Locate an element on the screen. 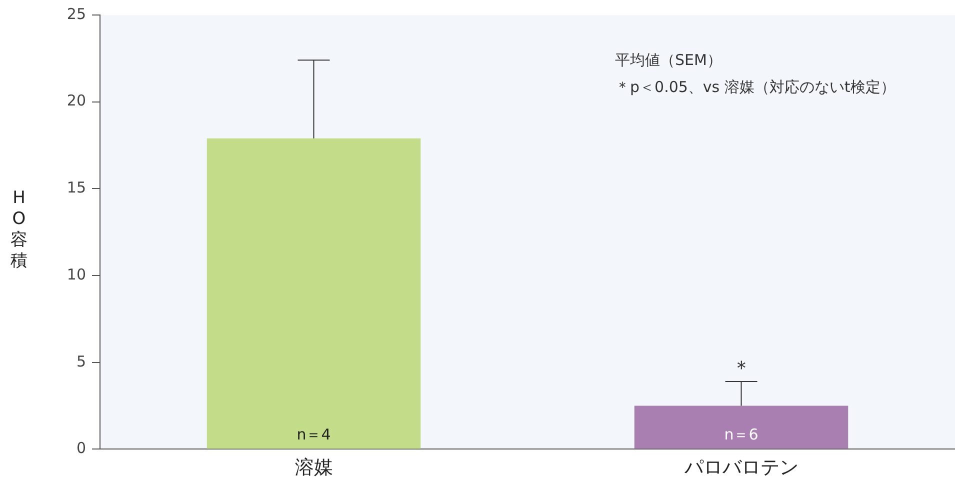  annotation: ＊ is located at coordinates (741, 368).